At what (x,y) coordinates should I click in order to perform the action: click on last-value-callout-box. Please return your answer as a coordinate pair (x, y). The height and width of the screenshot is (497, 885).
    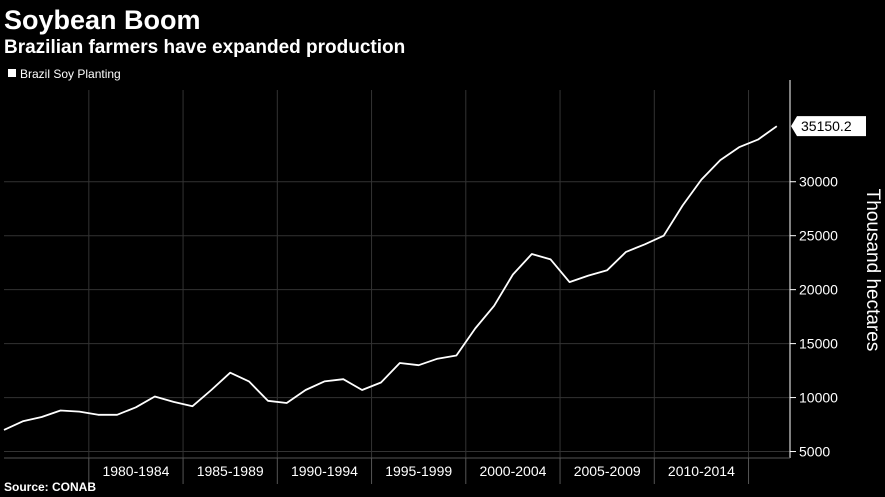
    Looking at the image, I should click on (828, 126).